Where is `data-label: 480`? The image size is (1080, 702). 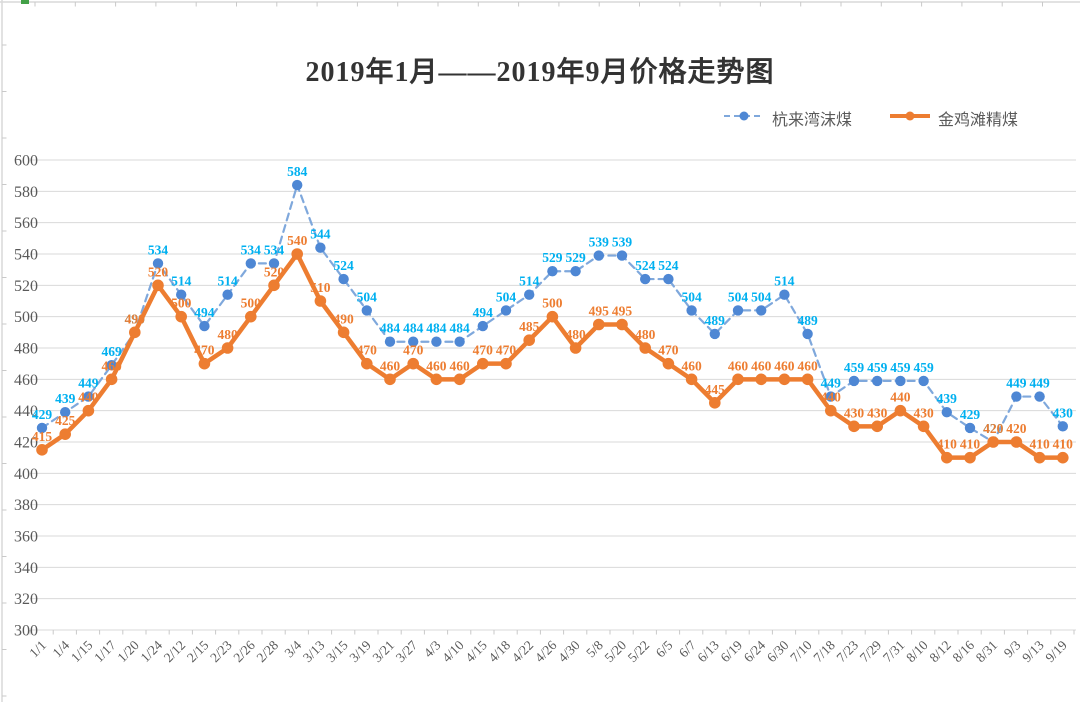 data-label: 480 is located at coordinates (575, 334).